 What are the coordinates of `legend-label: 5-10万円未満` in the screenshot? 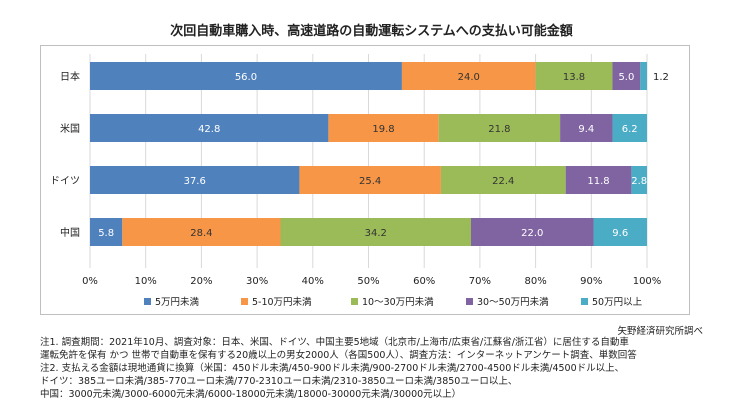 It's located at (282, 302).